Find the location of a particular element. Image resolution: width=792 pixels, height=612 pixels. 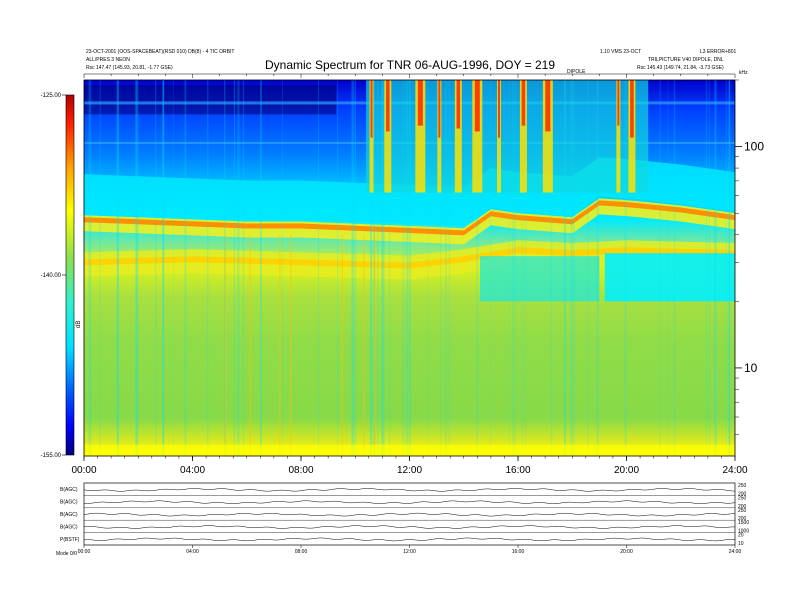

footer-mode-label: Mode 0/0 is located at coordinates (66, 554).